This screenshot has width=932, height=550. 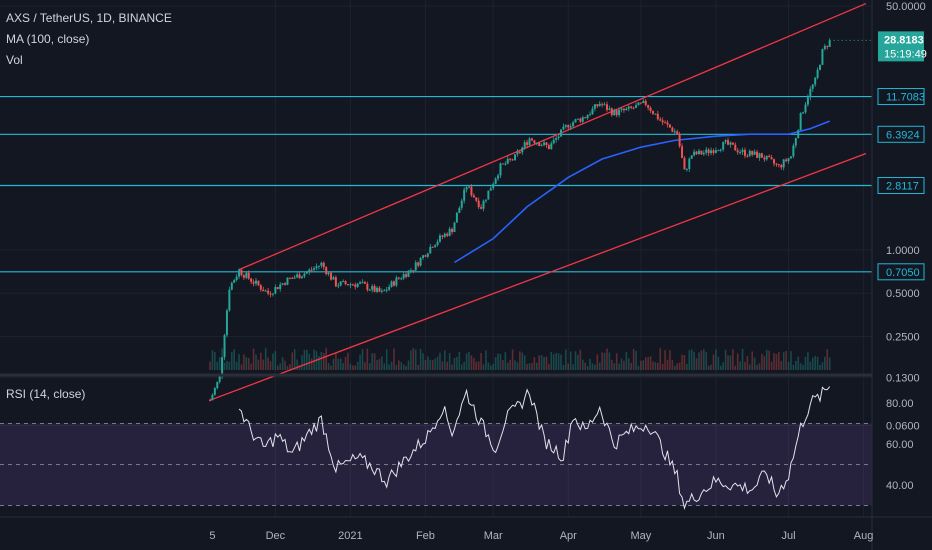 What do you see at coordinates (541, 536) in the screenshot?
I see `time-axis: 5 Dec 2021 Feb Mar Apr May Jun Jul Aug` at bounding box center [541, 536].